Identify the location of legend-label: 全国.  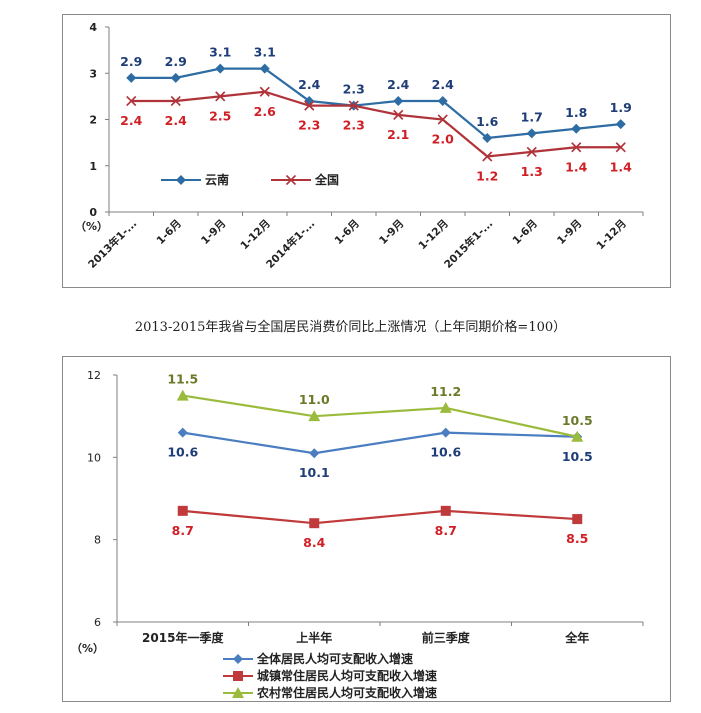
(326, 179).